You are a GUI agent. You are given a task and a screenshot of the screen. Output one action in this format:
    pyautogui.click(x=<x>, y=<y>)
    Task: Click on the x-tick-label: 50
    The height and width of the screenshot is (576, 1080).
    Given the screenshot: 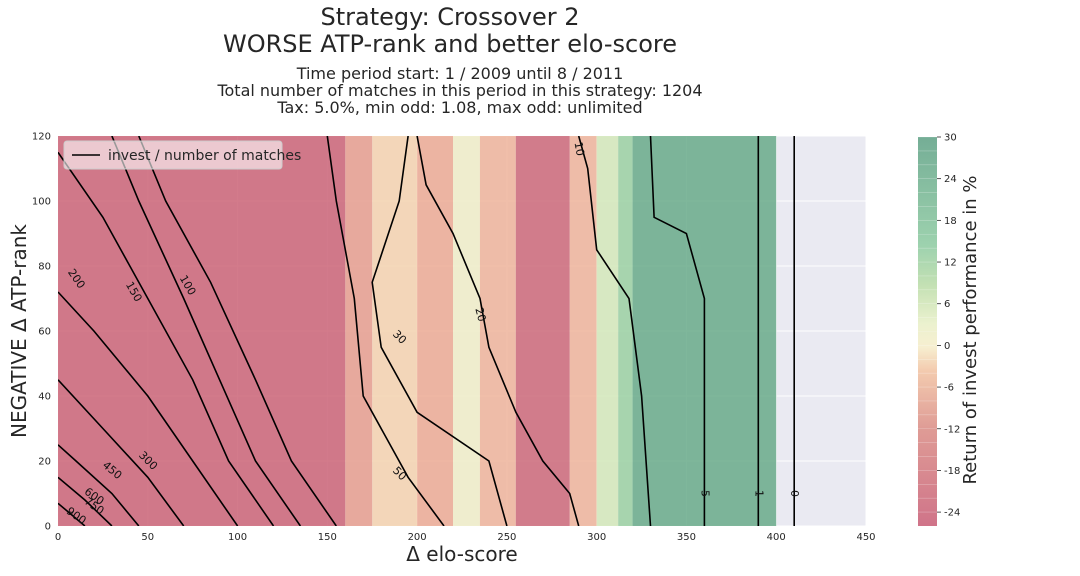 What is the action you would take?
    pyautogui.click(x=147, y=537)
    